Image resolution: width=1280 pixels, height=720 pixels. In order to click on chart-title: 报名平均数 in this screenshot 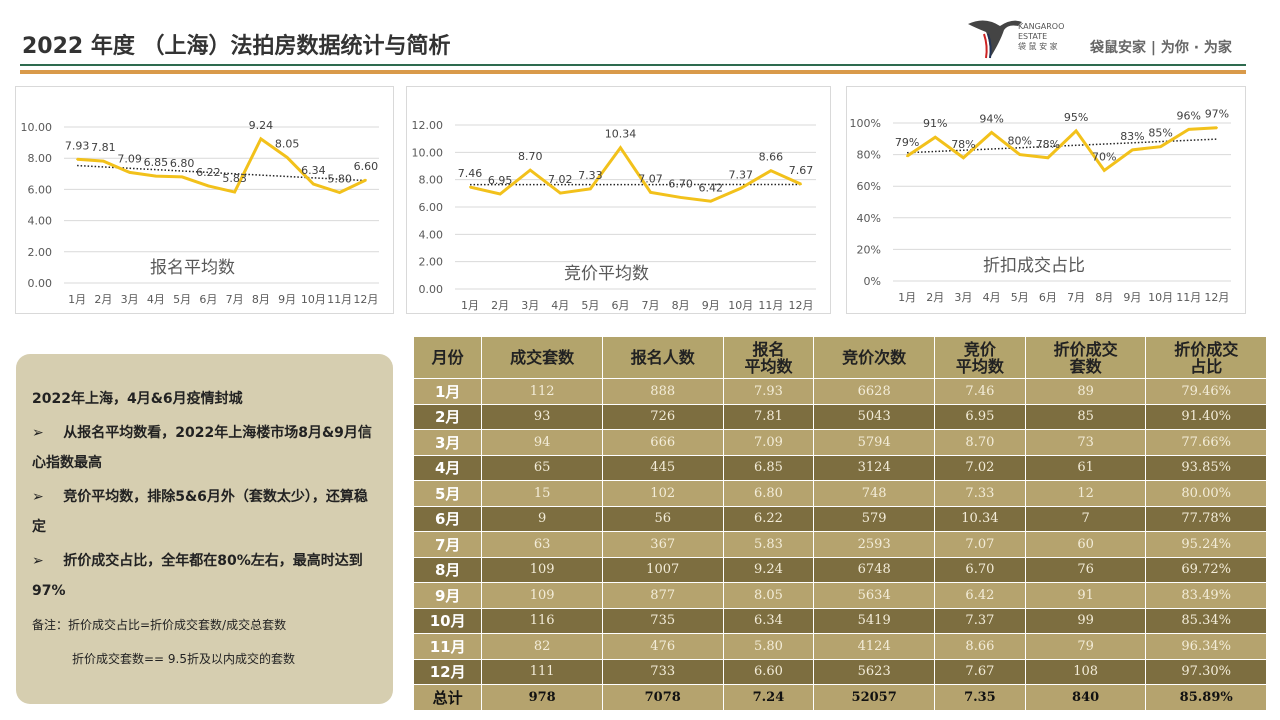, I will do `click(192, 268)`.